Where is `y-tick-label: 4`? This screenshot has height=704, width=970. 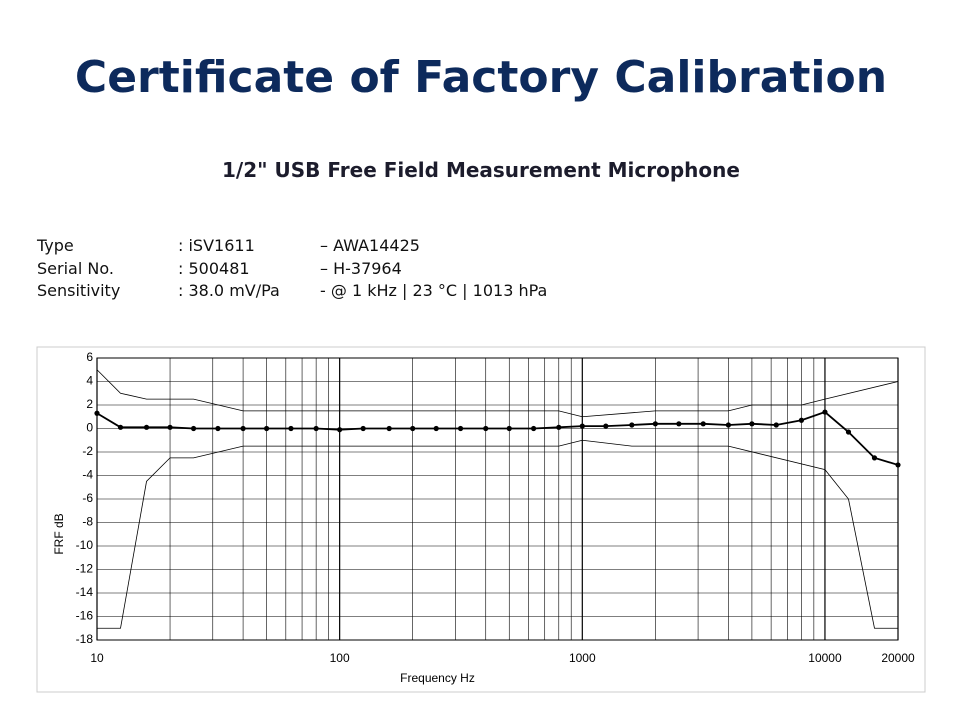
y-tick-label: 4 is located at coordinates (89, 381).